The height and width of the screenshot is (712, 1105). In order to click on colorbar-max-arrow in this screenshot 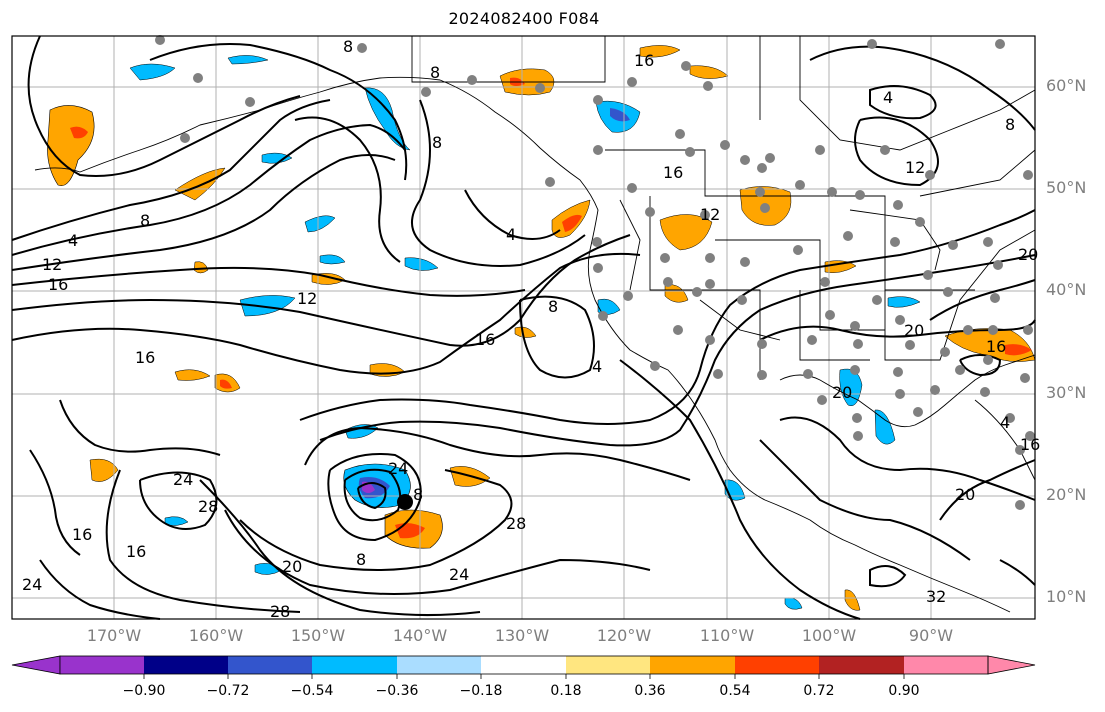, I will do `click(1011, 665)`.